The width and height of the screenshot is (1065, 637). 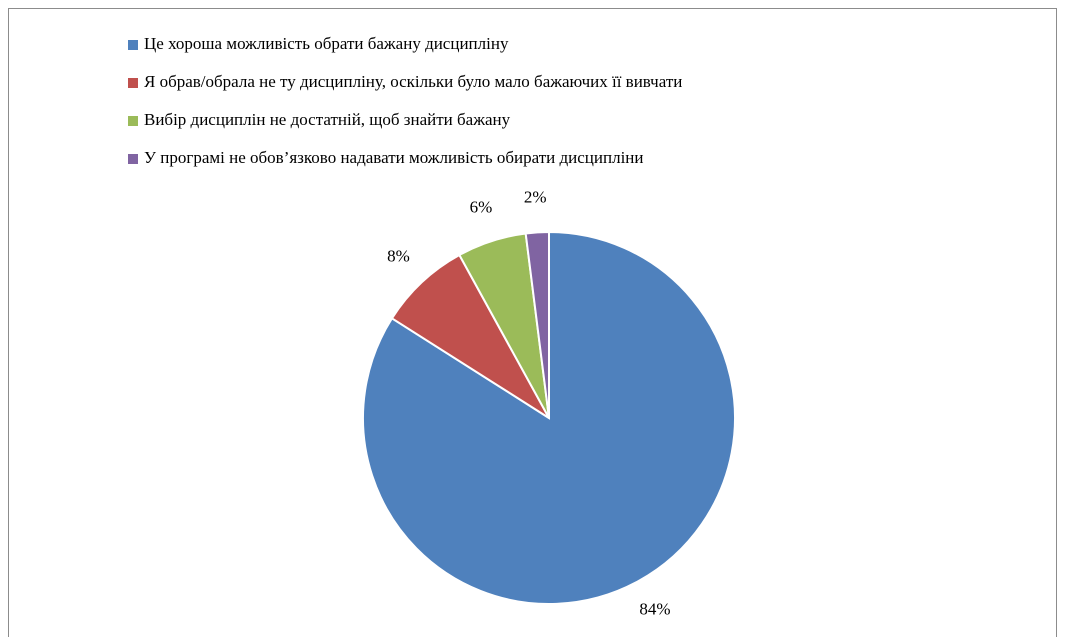 What do you see at coordinates (654, 609) in the screenshot?
I see `data-label: 84%` at bounding box center [654, 609].